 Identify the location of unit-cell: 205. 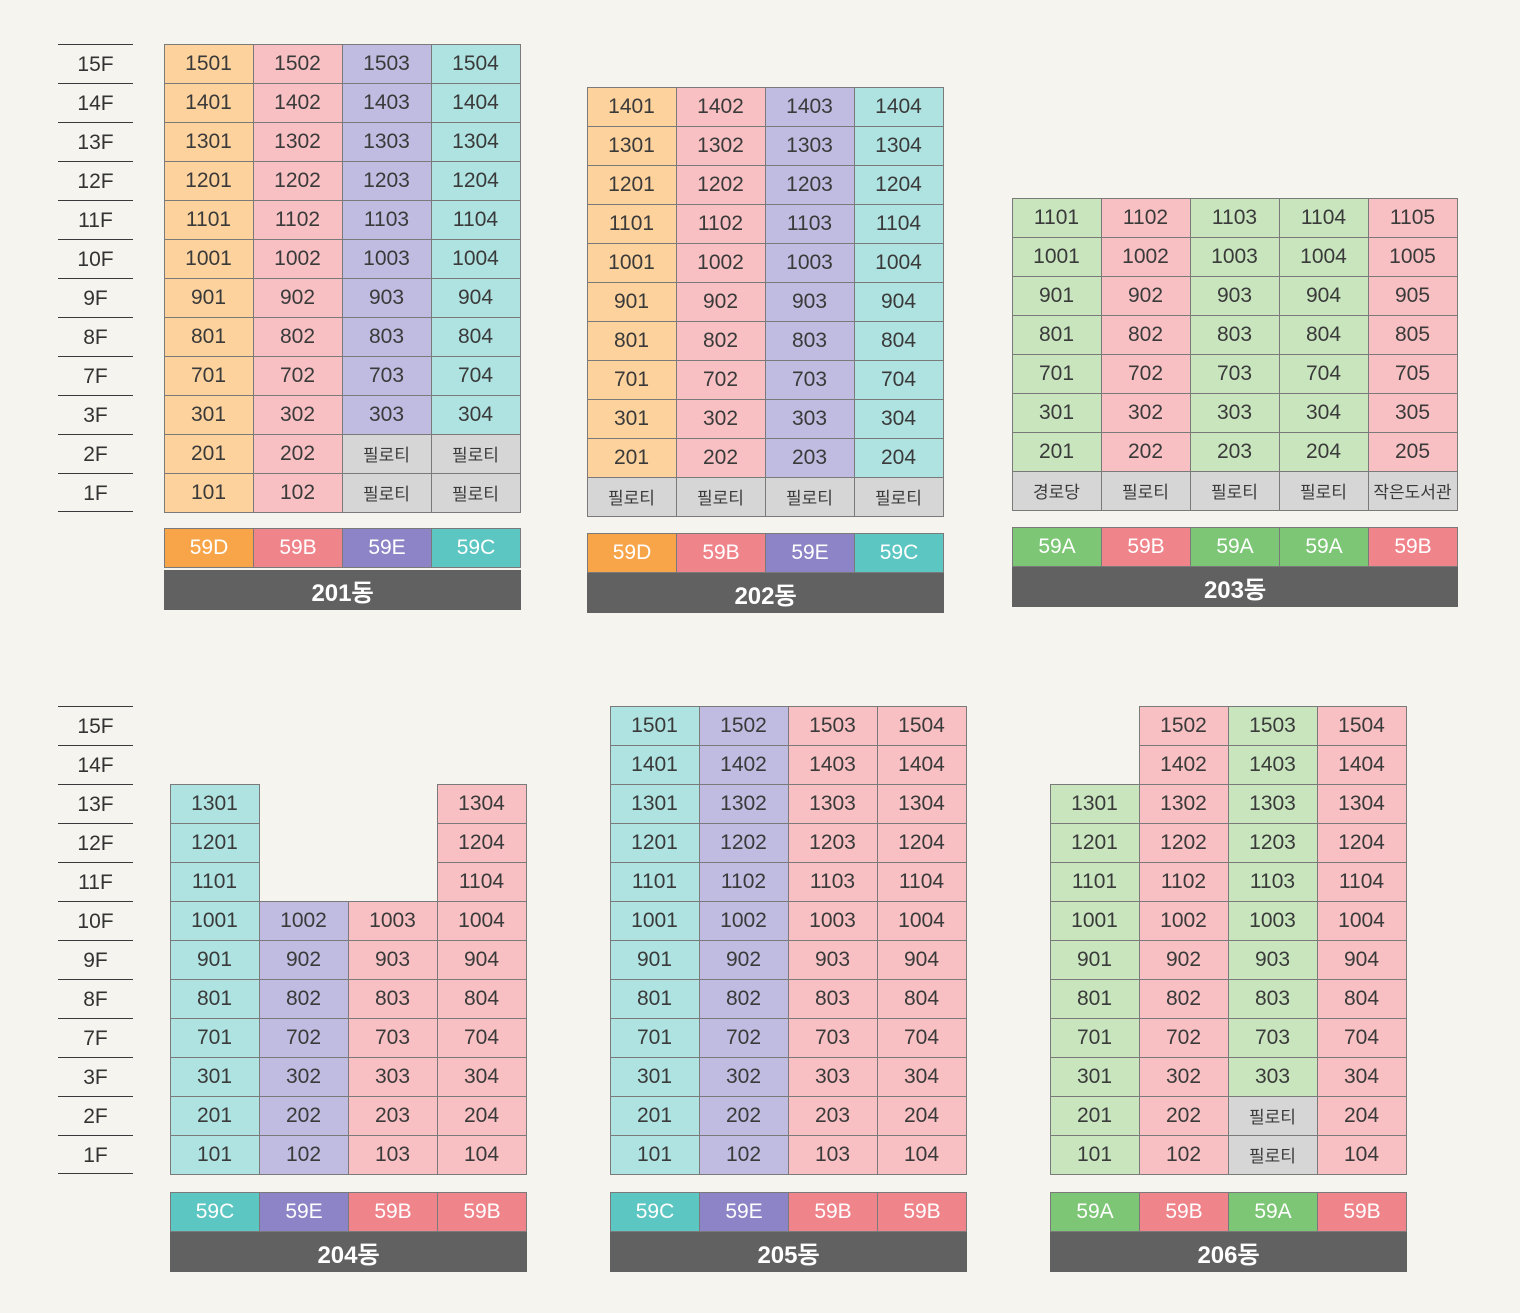
(1412, 451).